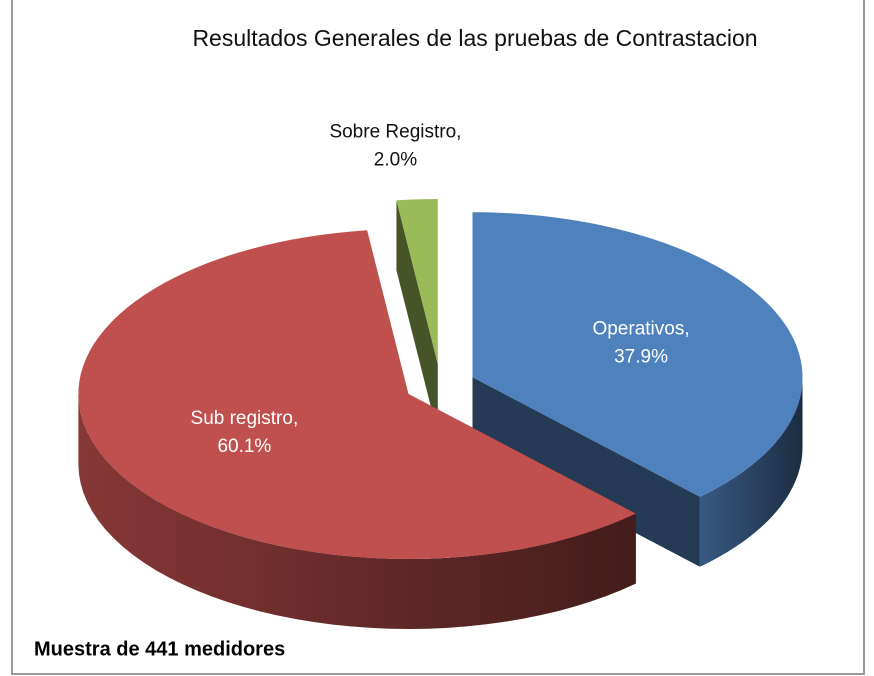 The width and height of the screenshot is (874, 676). Describe the element at coordinates (159, 649) in the screenshot. I see `annotation: Muestra de 441 medidores` at that location.